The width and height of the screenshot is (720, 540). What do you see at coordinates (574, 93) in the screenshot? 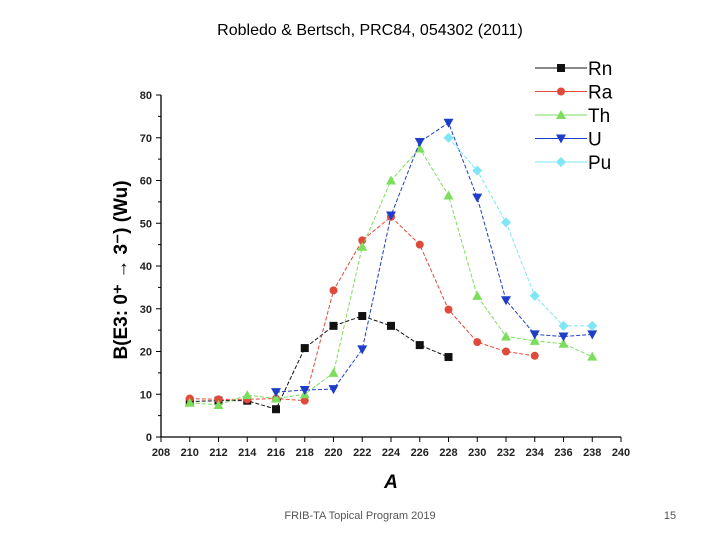
I see `legend-entry-ra: Ra` at bounding box center [574, 93].